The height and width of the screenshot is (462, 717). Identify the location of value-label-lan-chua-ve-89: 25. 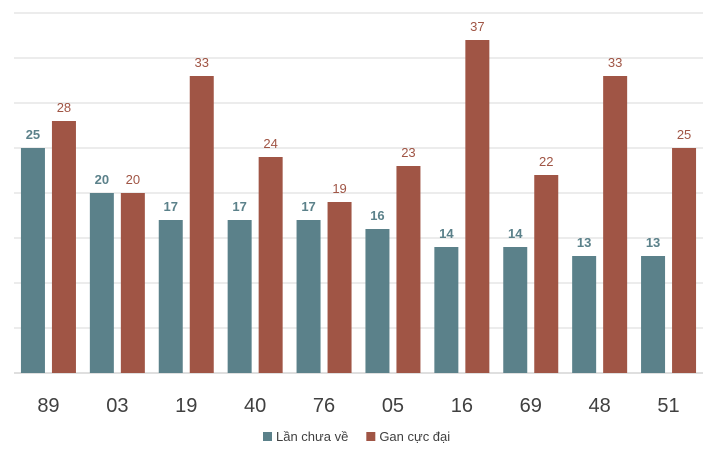
(33, 134).